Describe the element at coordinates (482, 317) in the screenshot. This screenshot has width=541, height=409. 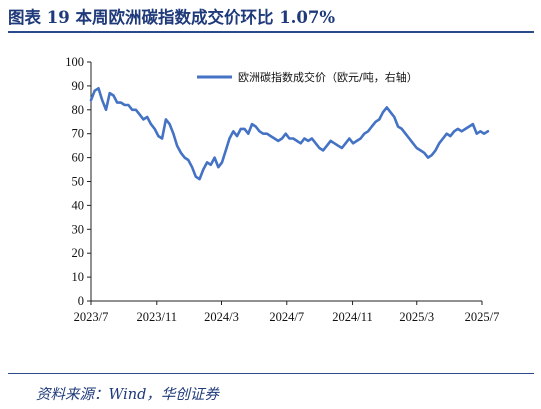
I see `x-tick-label: 2025/7` at that location.